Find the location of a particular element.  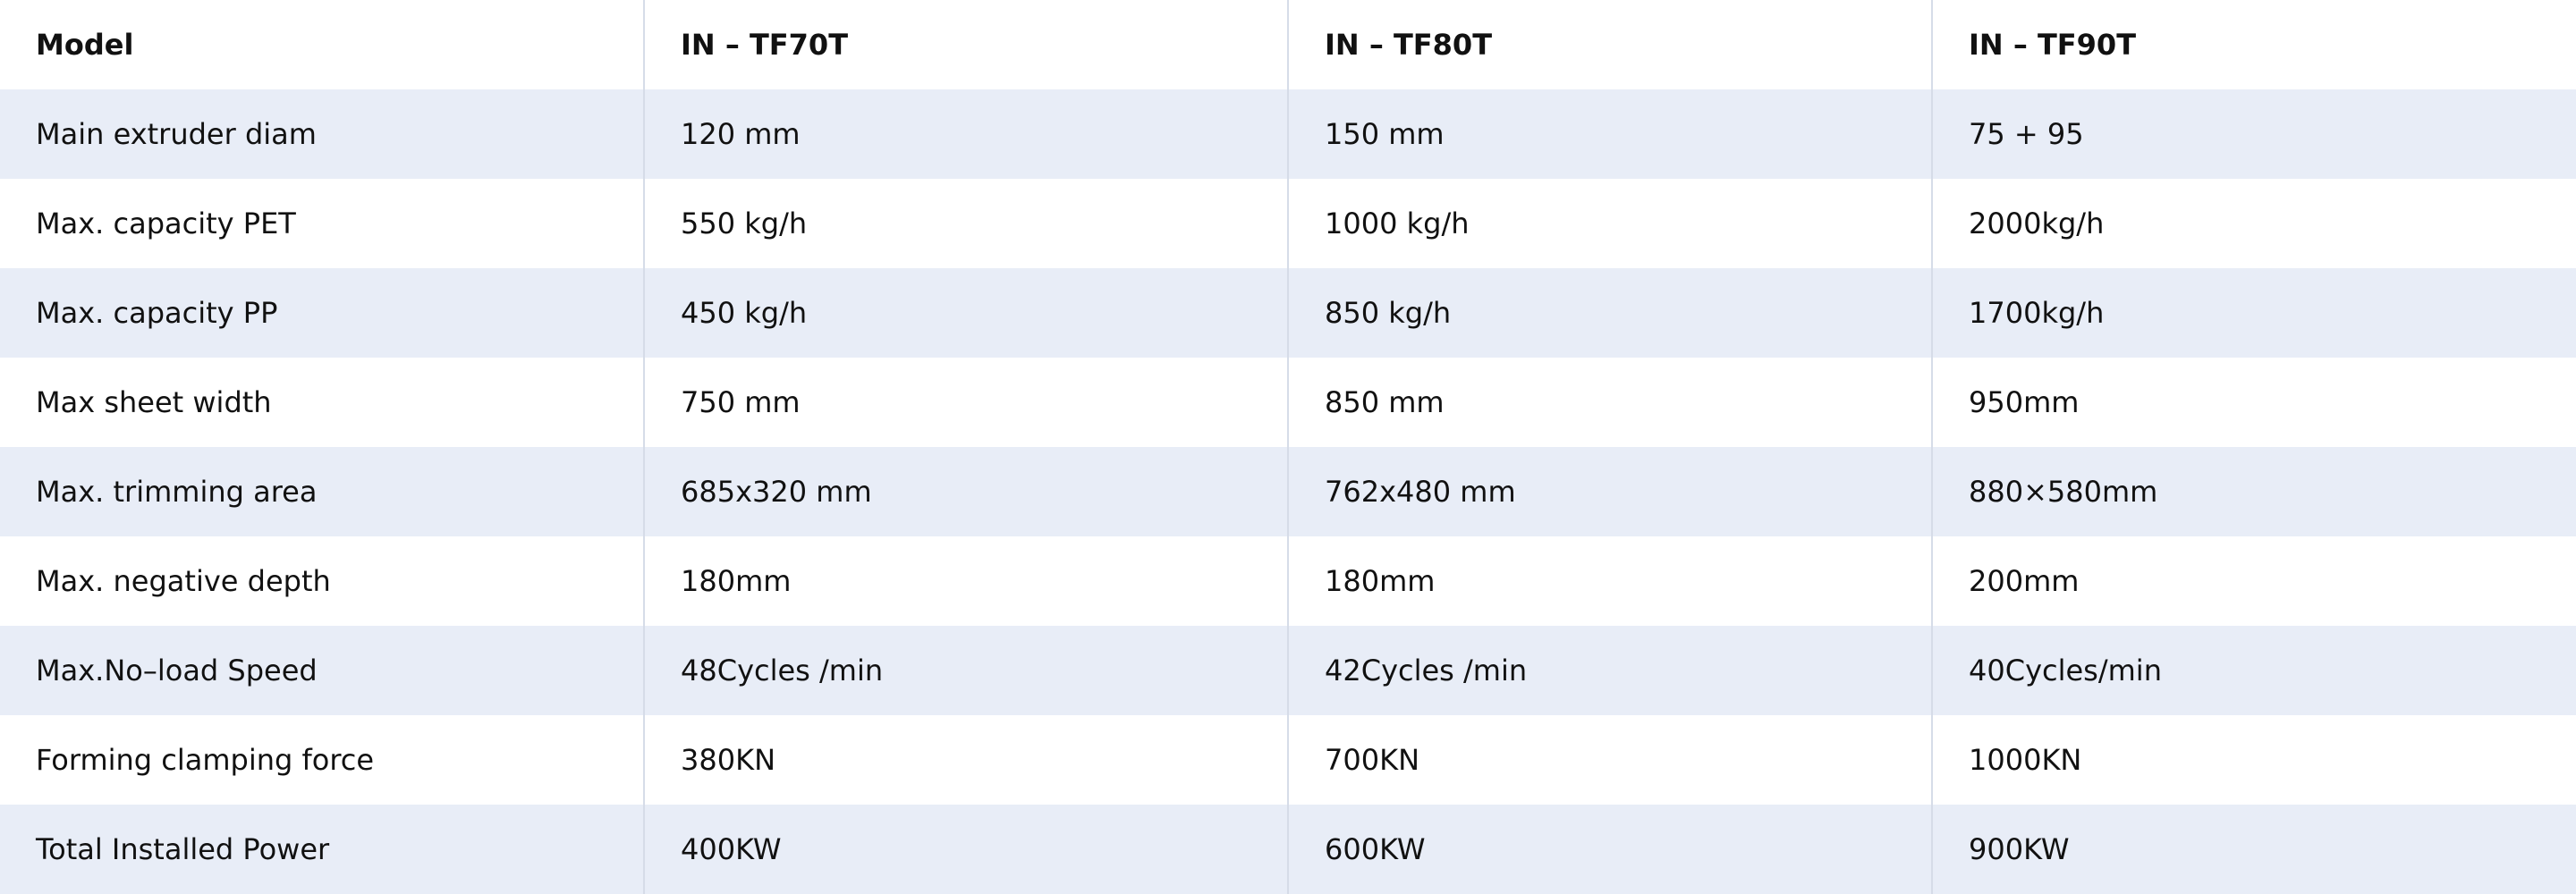

cell: 950mm is located at coordinates (2253, 402).